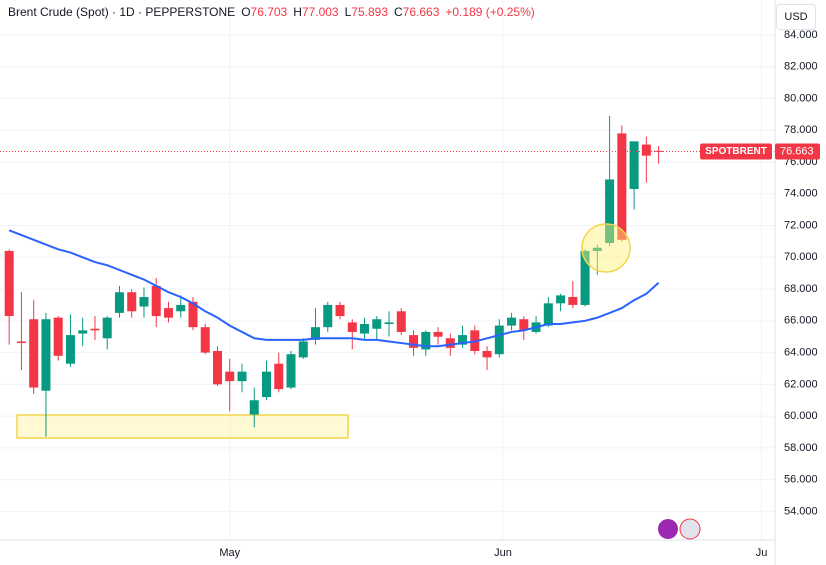 The image size is (826, 565). I want to click on low-key: L, so click(348, 12).